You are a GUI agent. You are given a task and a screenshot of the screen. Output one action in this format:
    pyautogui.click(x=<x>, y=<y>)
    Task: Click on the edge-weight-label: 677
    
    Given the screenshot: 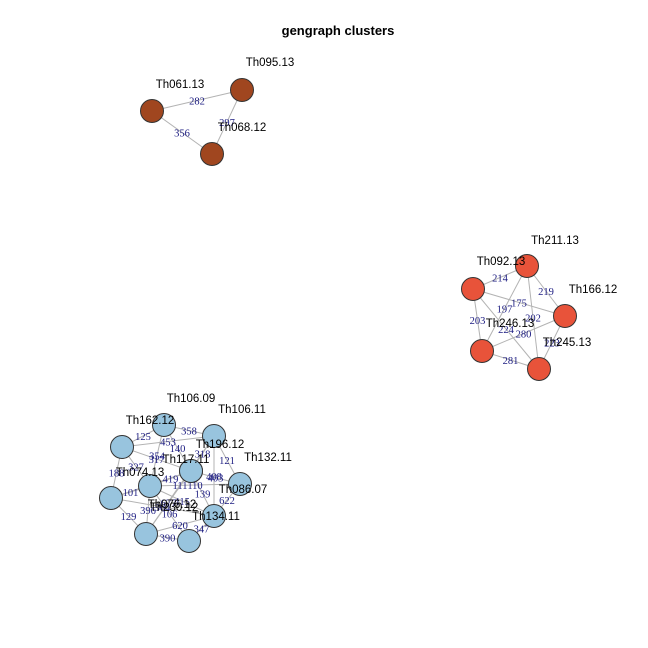 What is the action you would take?
    pyautogui.click(x=169, y=504)
    